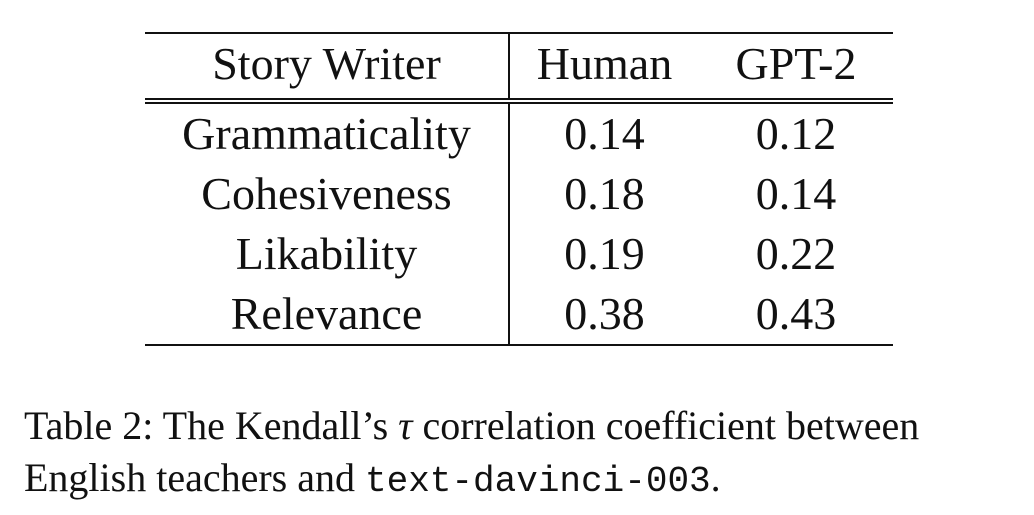 Image resolution: width=1034 pixels, height=515 pixels. I want to click on table-row: Grammaticality 0.14 0.12, so click(519, 132).